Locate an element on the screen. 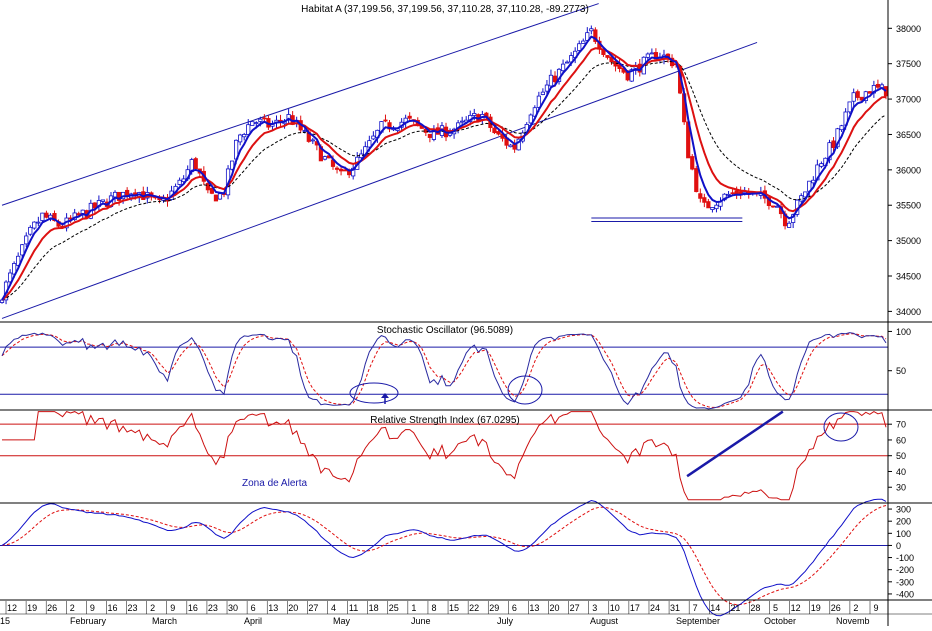 Image resolution: width=932 pixels, height=631 pixels. rsi-trendline is located at coordinates (735, 444).